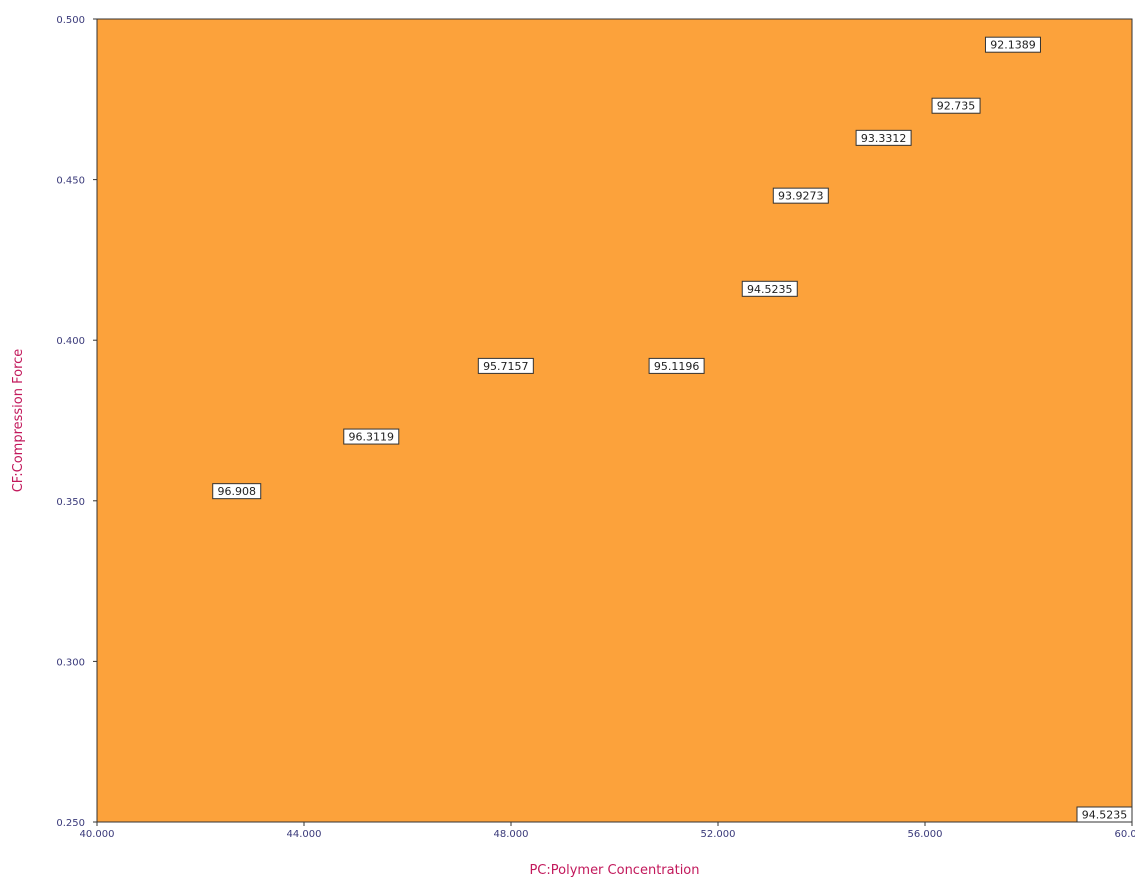 The width and height of the screenshot is (1135, 879). I want to click on contour-label-text: 95.1196, so click(677, 366).